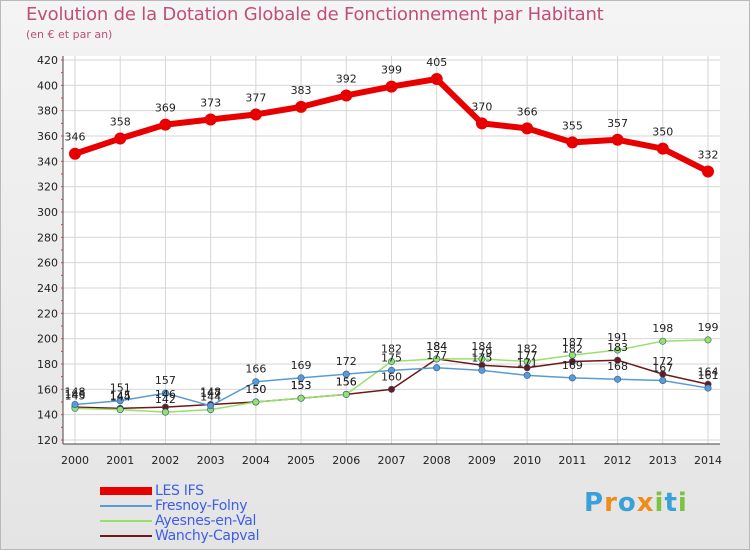  Describe the element at coordinates (572, 460) in the screenshot. I see `x-tick-label: 2011` at that location.